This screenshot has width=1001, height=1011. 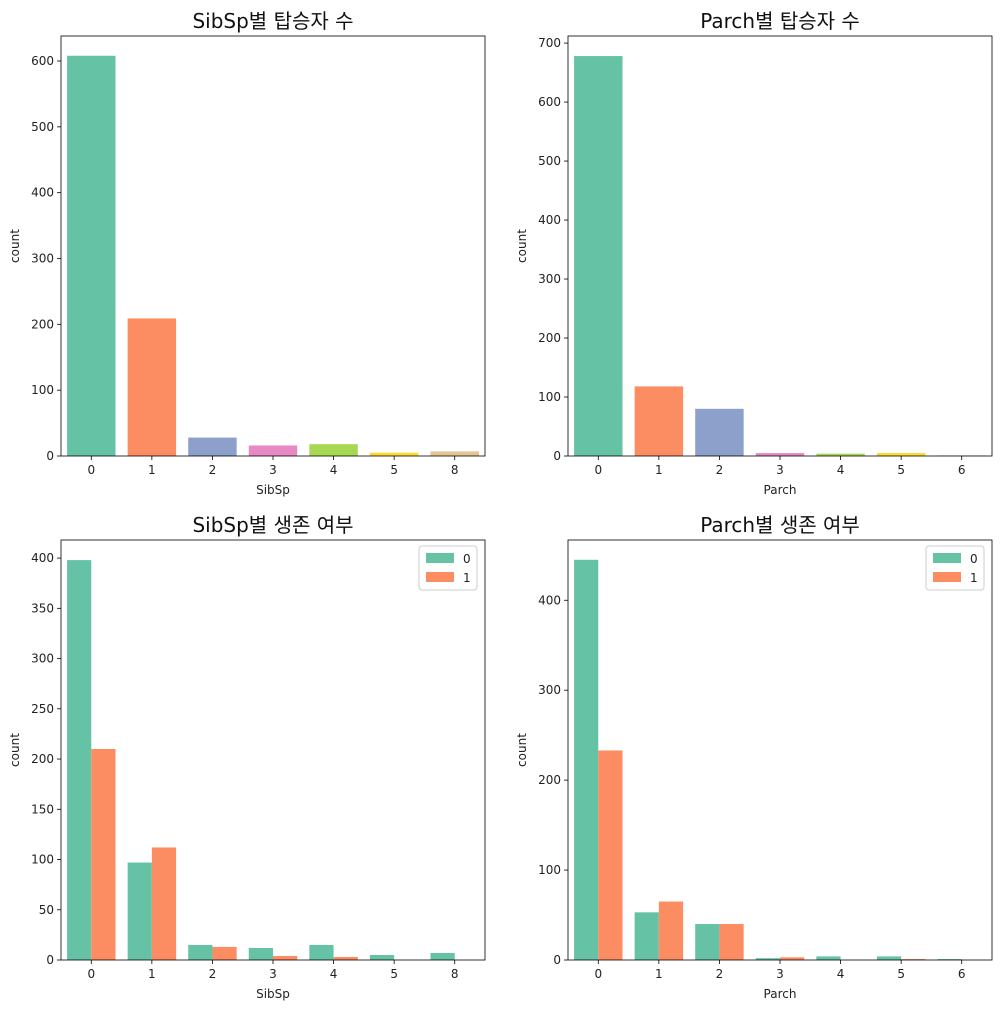 I want to click on chart-title: Parch별 생존 여부, so click(x=780, y=525).